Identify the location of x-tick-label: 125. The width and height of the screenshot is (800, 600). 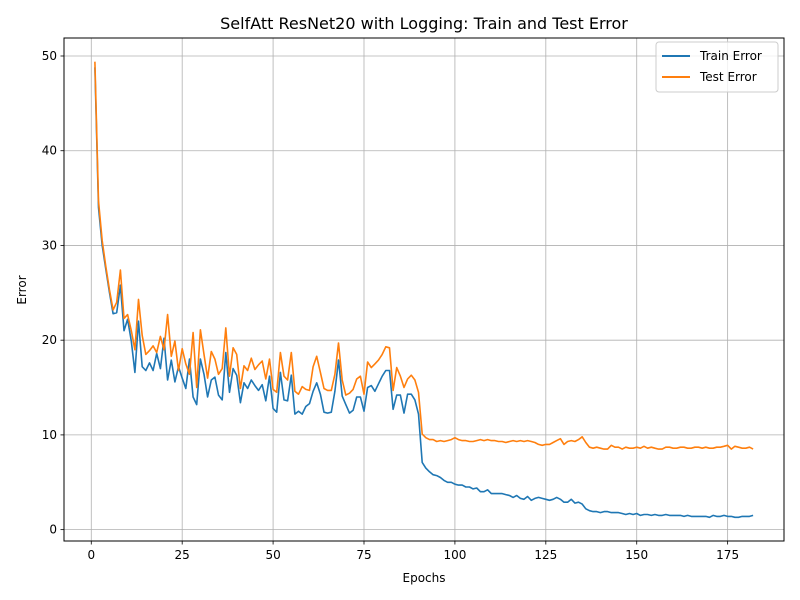
(545, 555).